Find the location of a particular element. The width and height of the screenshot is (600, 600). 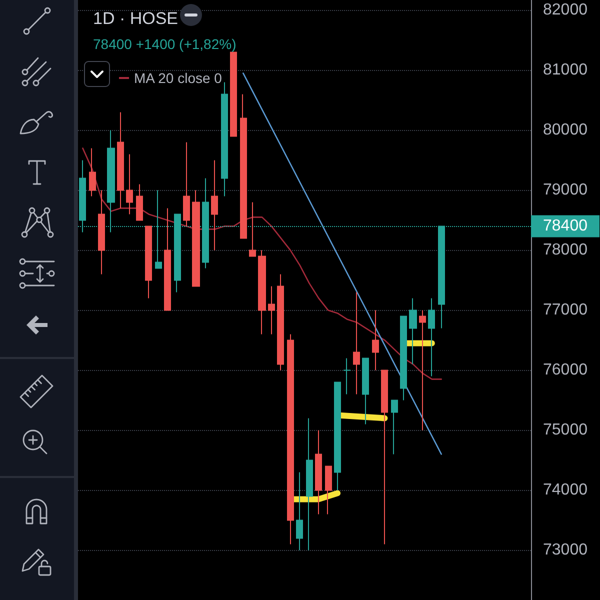

ref-line-label: 78400 is located at coordinates (565, 226).